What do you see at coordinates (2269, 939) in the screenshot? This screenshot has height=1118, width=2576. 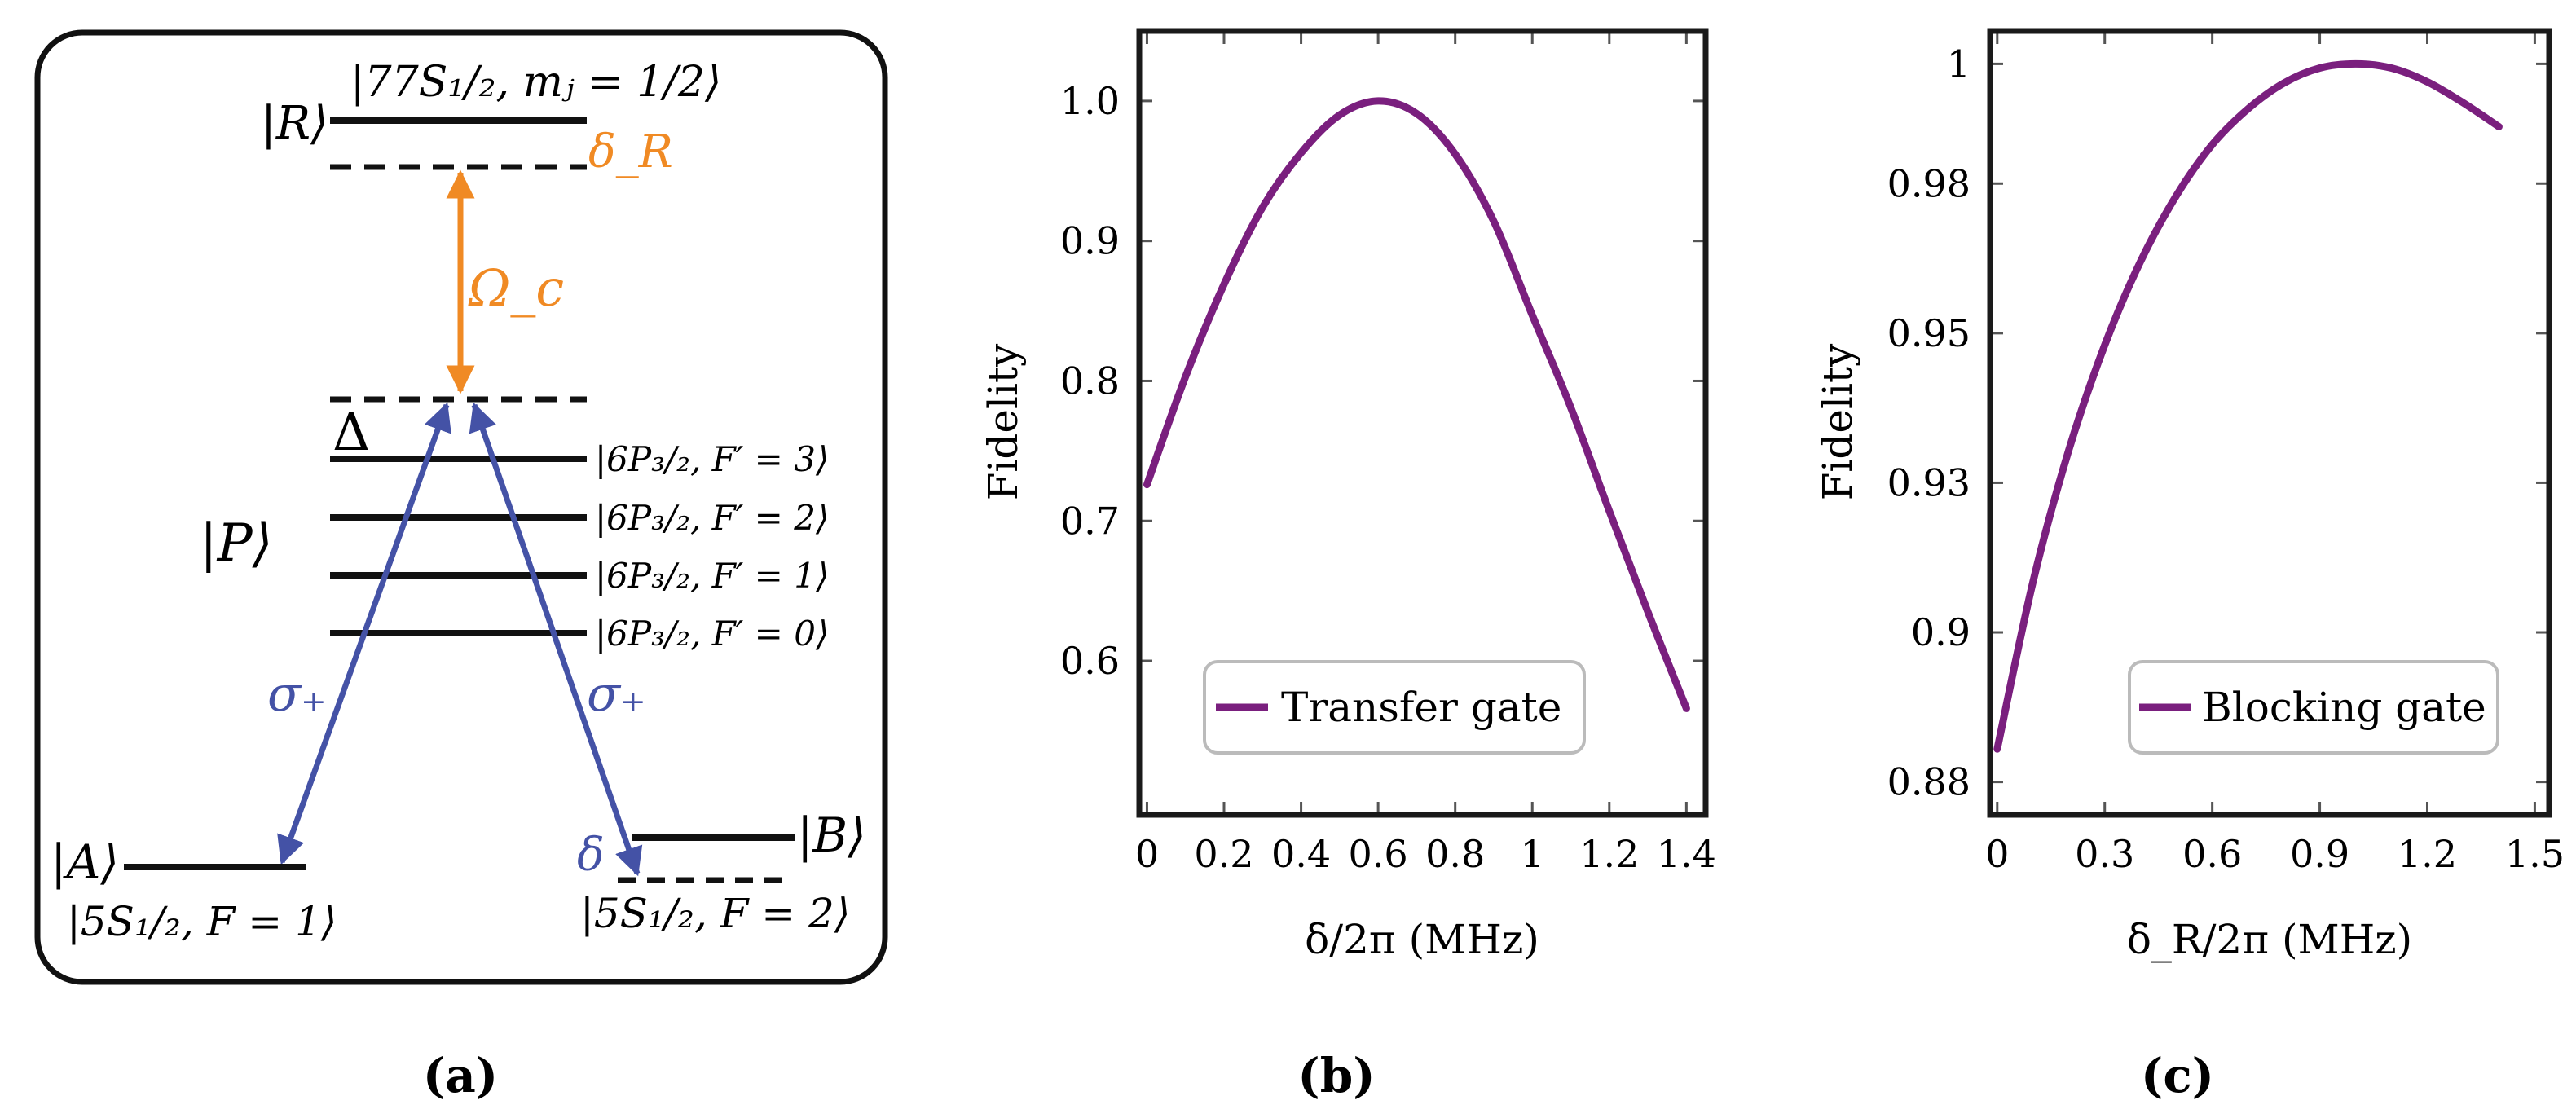 I see `chart-c-xlabel: δ_R/2π (MHz)` at bounding box center [2269, 939].